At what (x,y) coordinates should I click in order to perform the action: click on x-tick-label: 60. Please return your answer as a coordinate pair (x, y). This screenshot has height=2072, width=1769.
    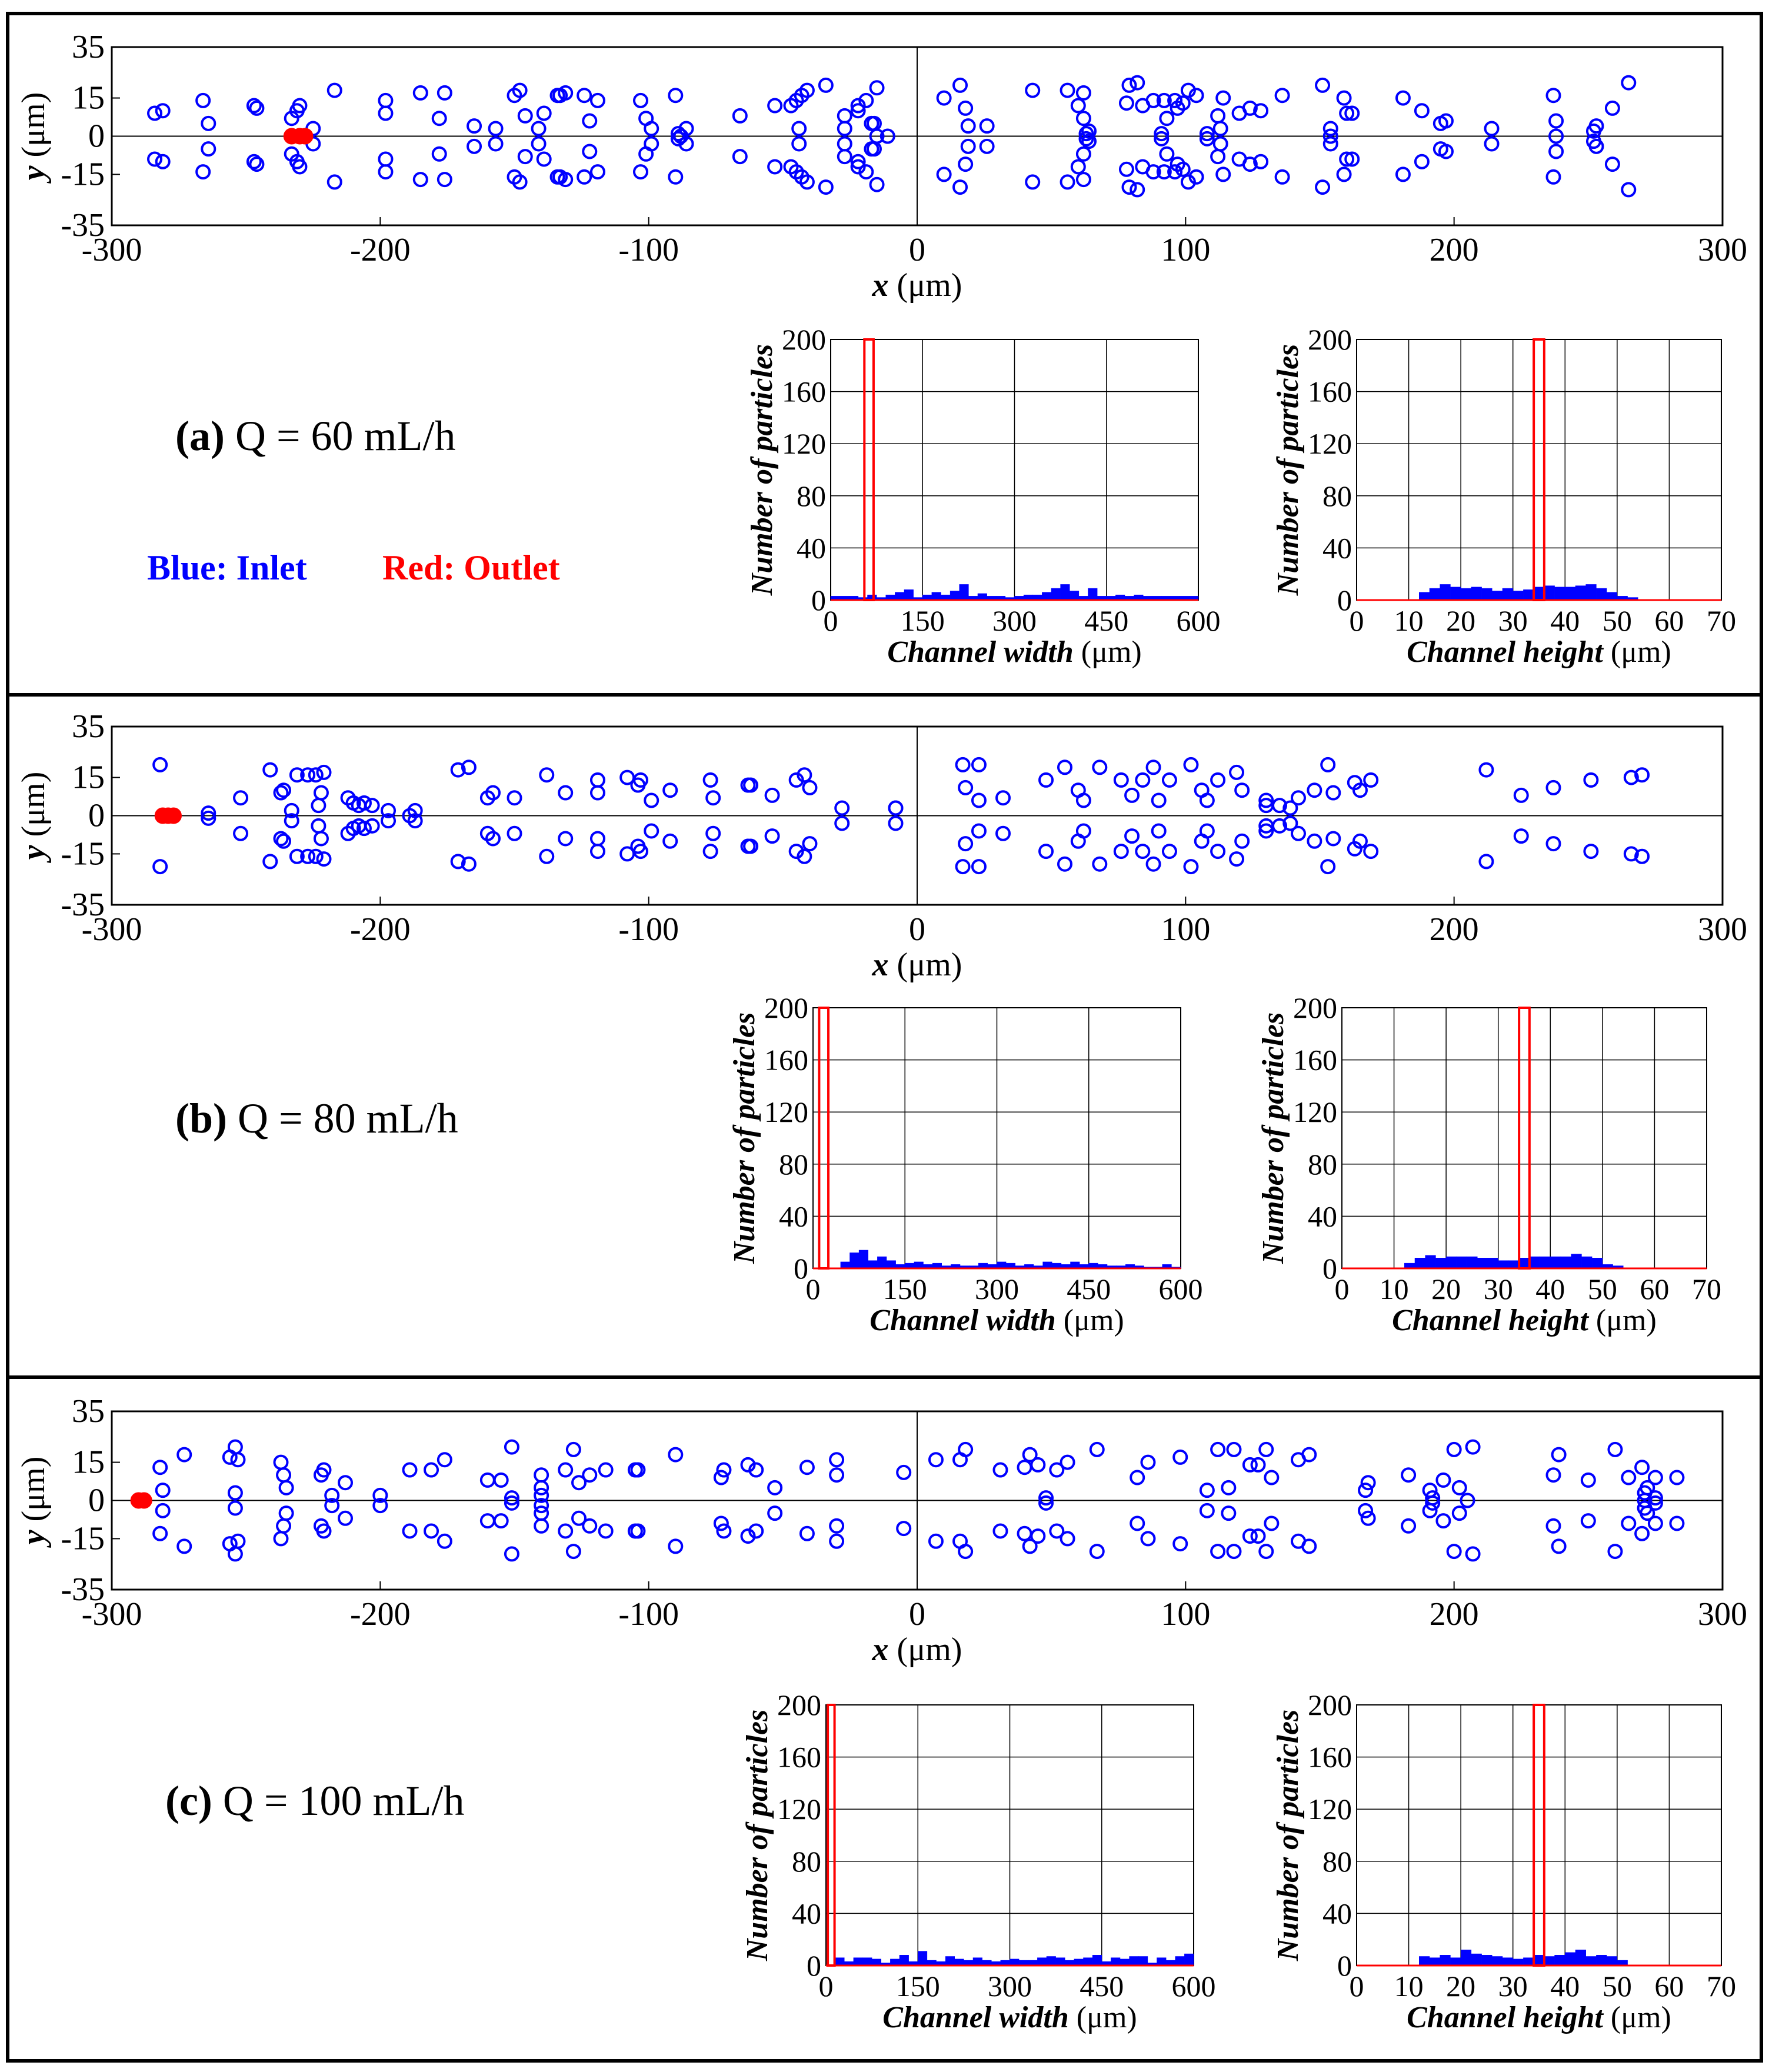
    Looking at the image, I should click on (1654, 1289).